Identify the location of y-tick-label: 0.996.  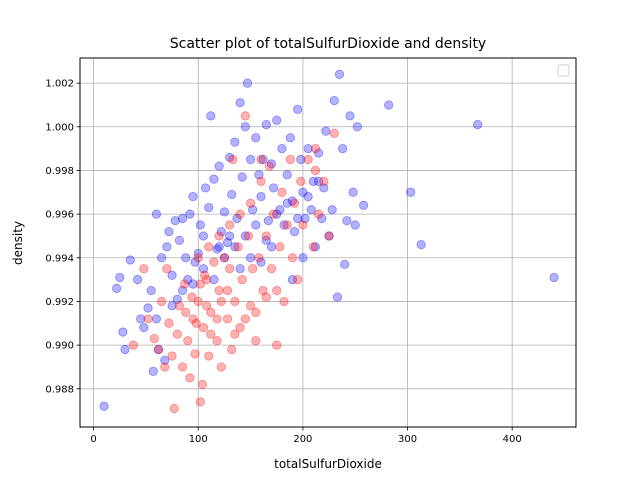
(59, 215).